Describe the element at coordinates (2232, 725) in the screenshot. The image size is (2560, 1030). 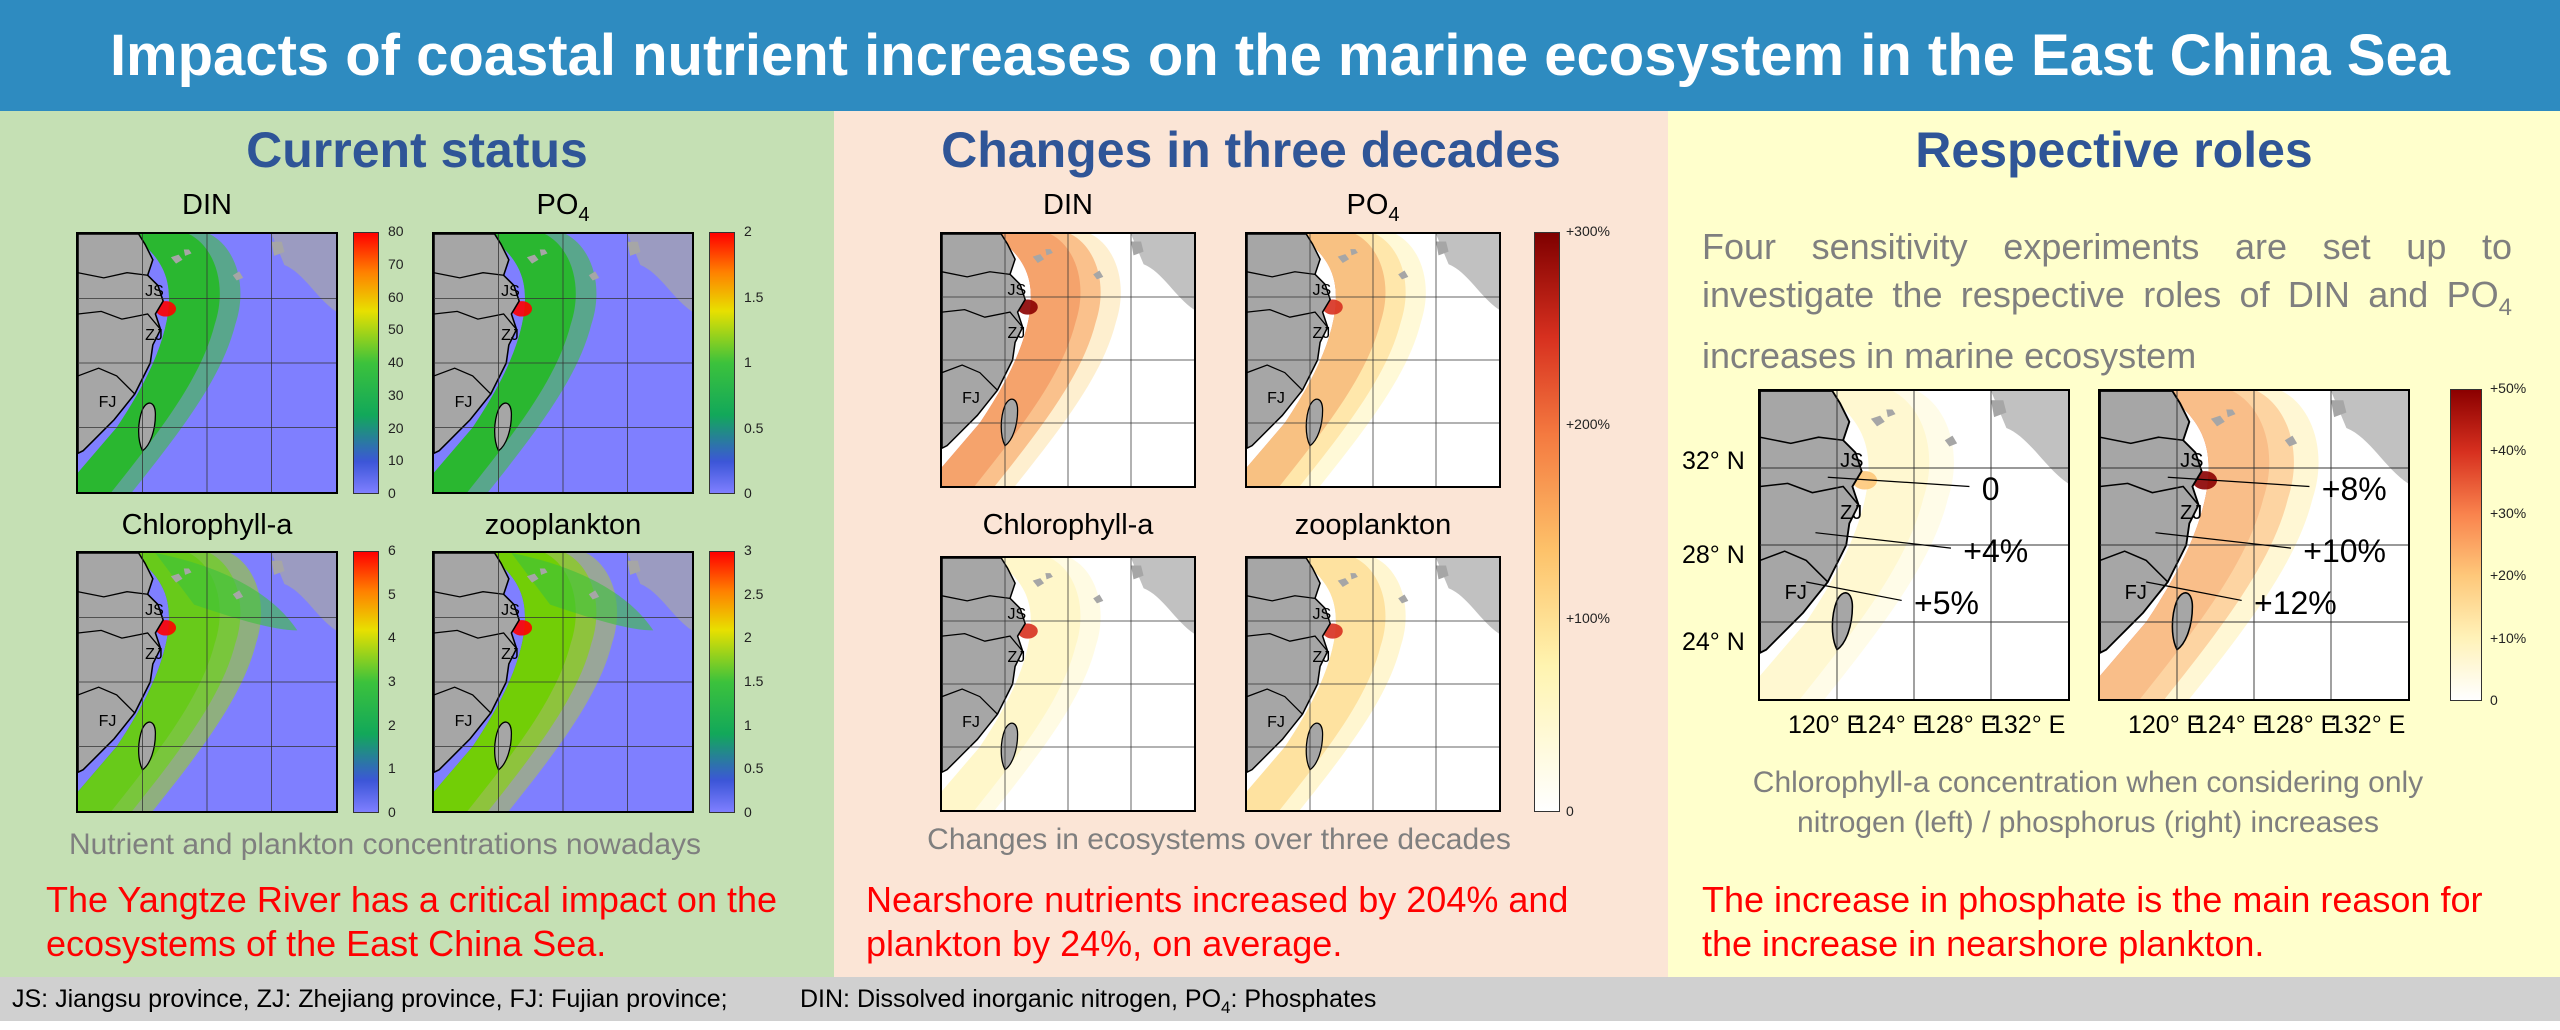
I see `lon-label-124e-right: 124° E` at that location.